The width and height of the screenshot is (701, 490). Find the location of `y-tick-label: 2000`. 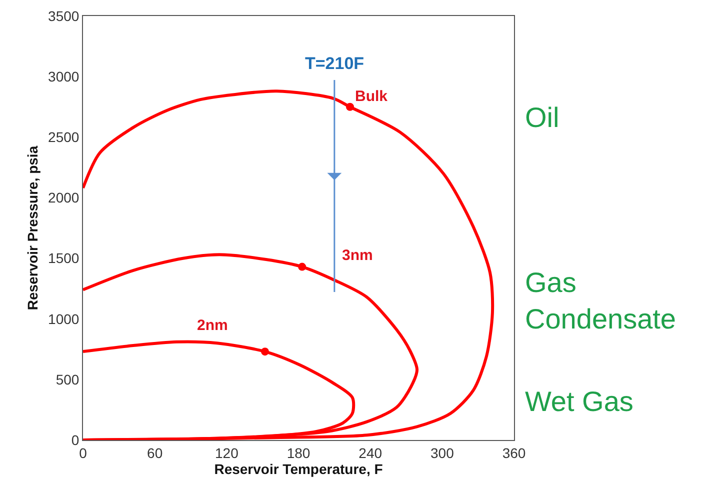

y-tick-label: 2000 is located at coordinates (64, 198).